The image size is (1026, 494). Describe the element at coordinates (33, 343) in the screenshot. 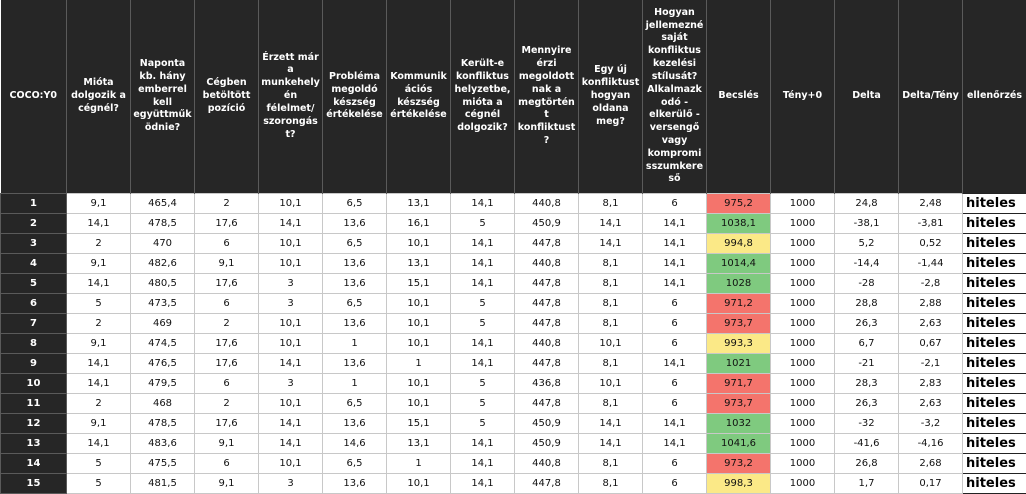

I see `row-index-cell: 8` at that location.